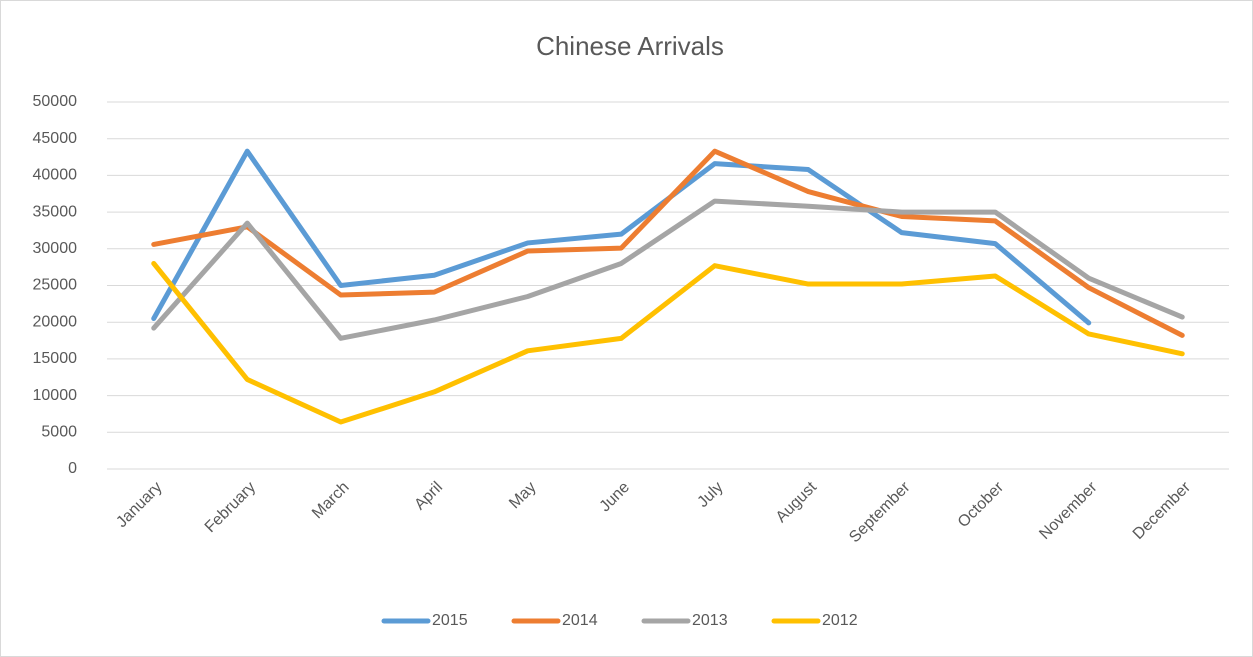 The height and width of the screenshot is (657, 1253). Describe the element at coordinates (55, 321) in the screenshot. I see `y-tick-label: 20000` at that location.